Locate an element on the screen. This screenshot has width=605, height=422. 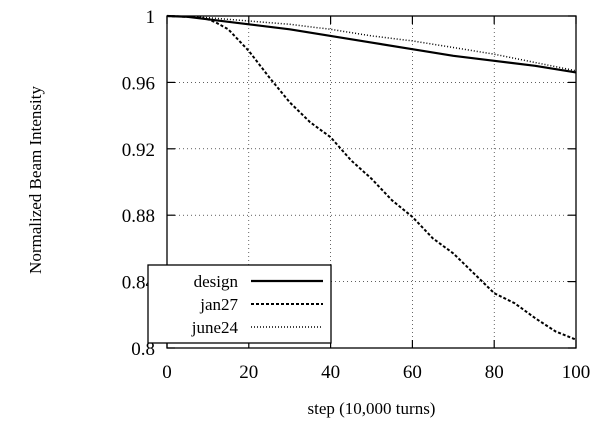
legend: design jan27 june24 is located at coordinates (239, 304).